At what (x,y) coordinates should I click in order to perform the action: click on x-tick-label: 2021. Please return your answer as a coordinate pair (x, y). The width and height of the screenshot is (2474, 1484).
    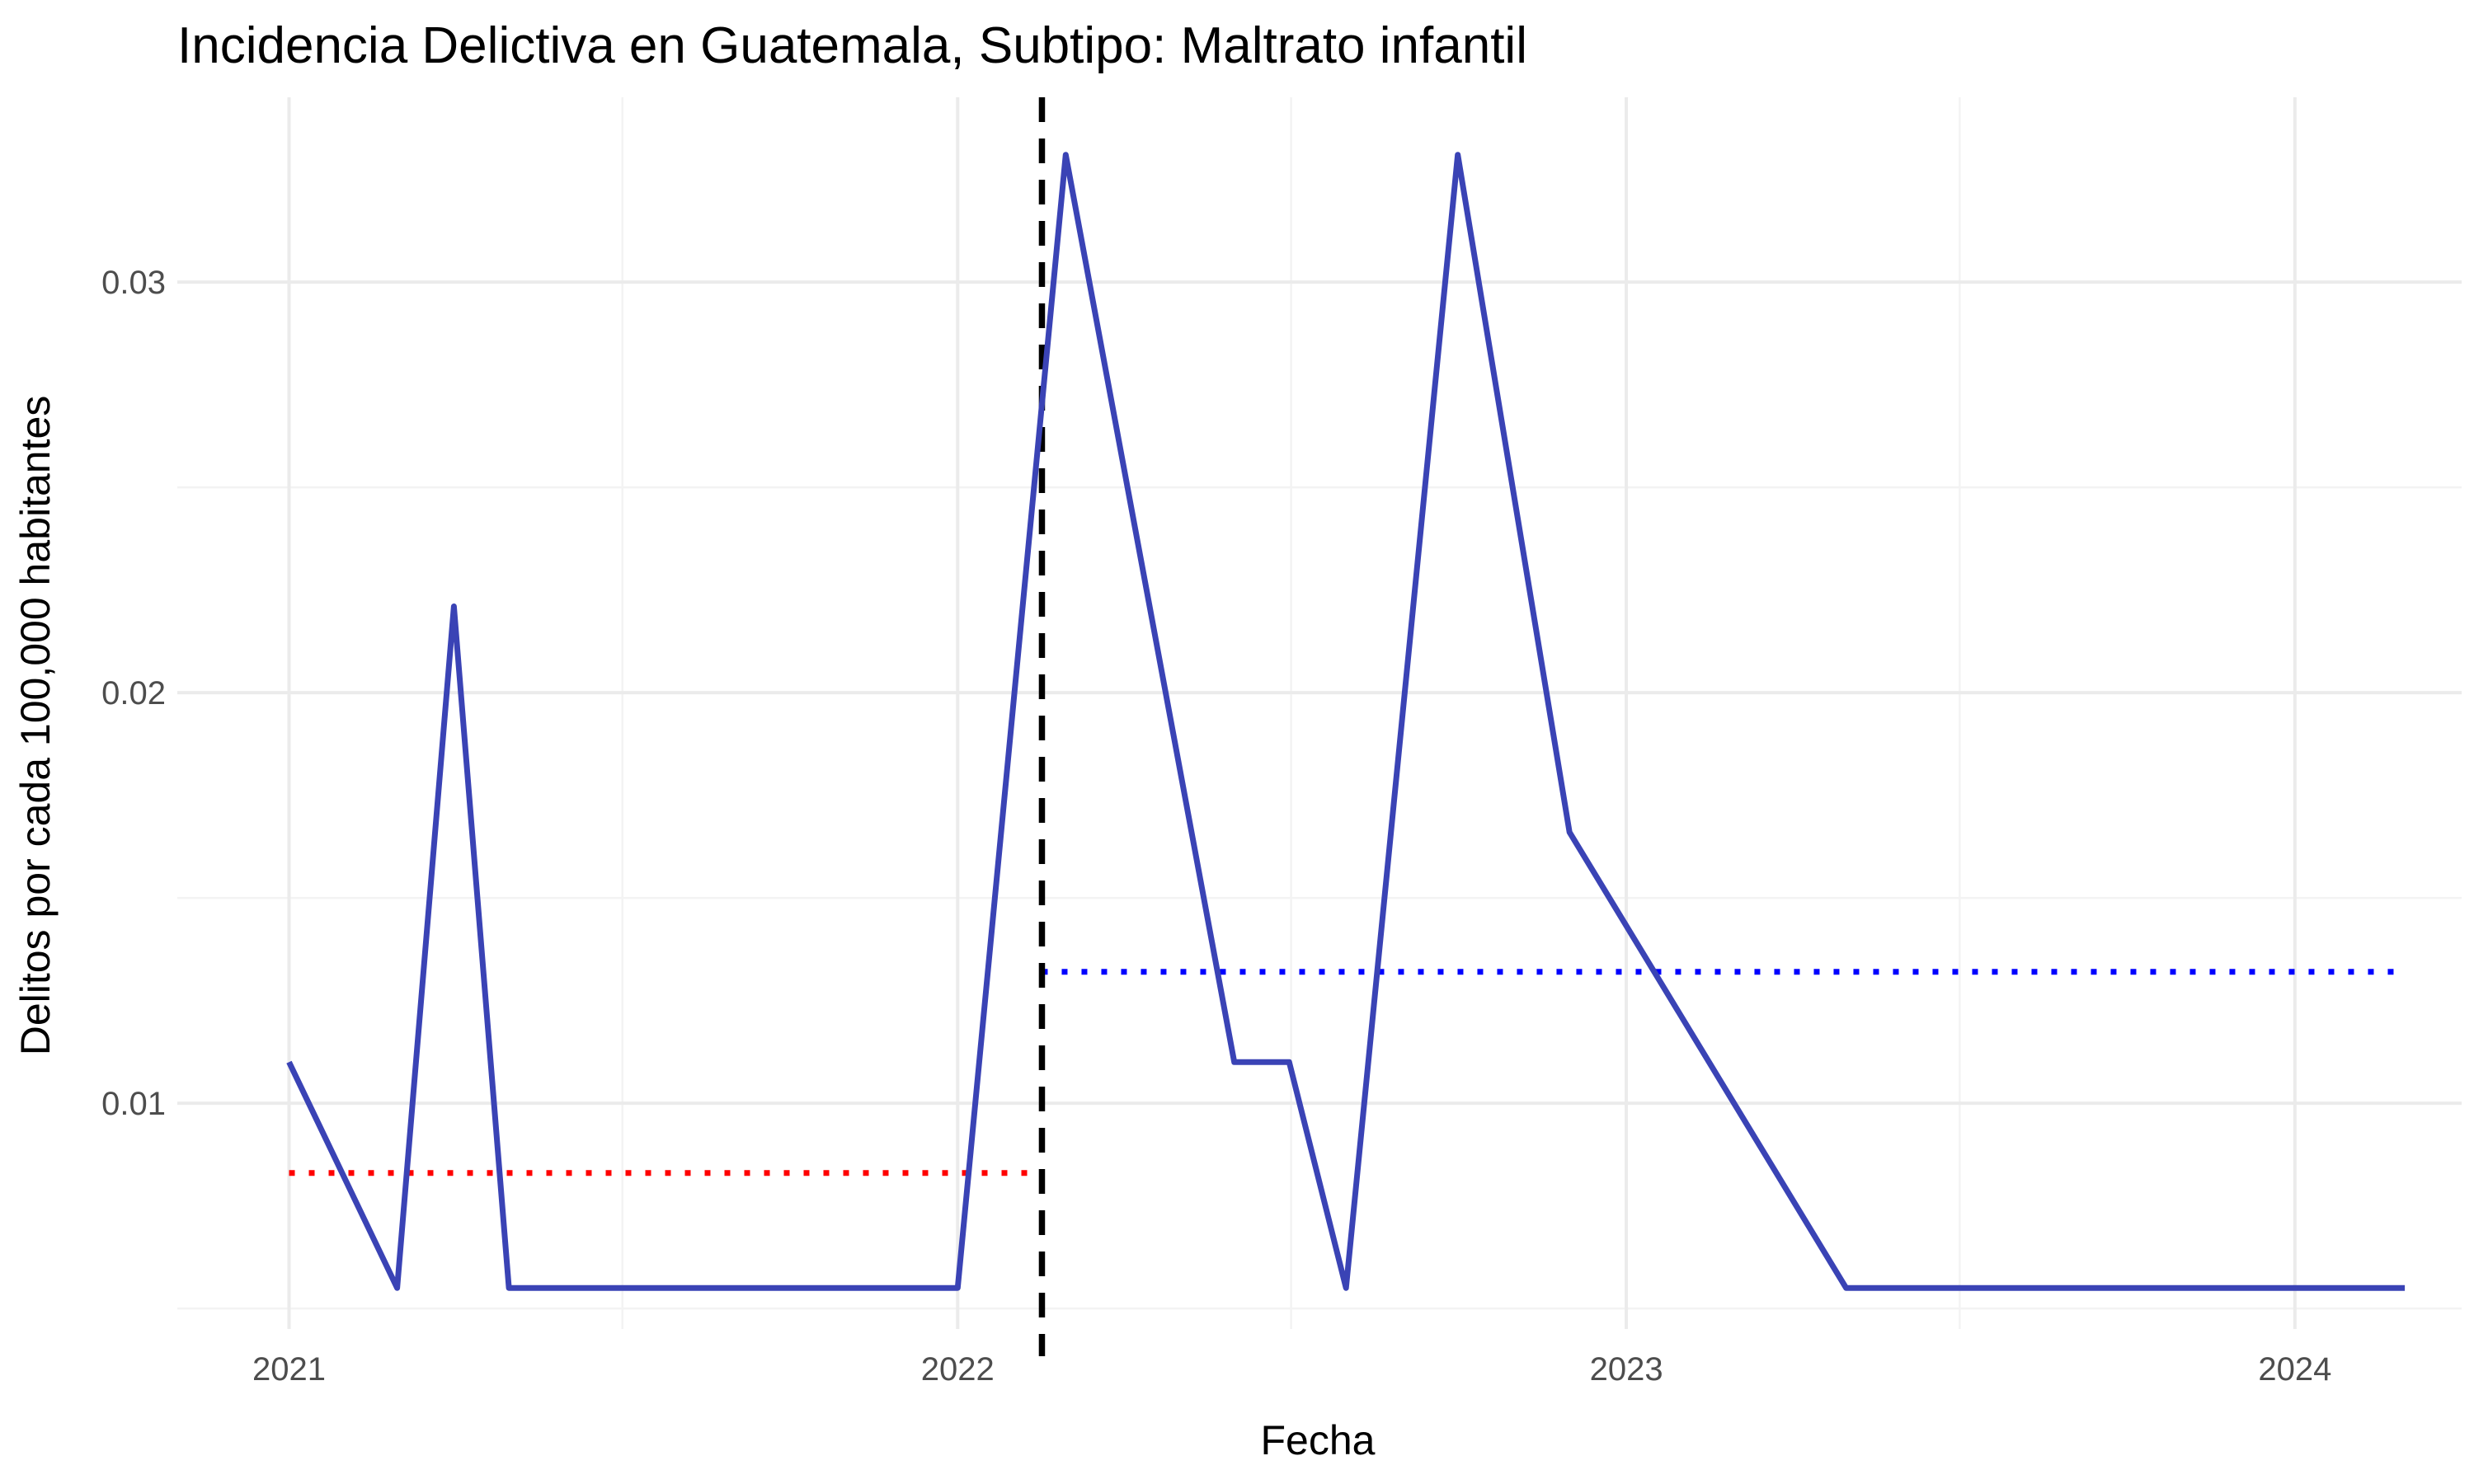
    Looking at the image, I should click on (289, 1369).